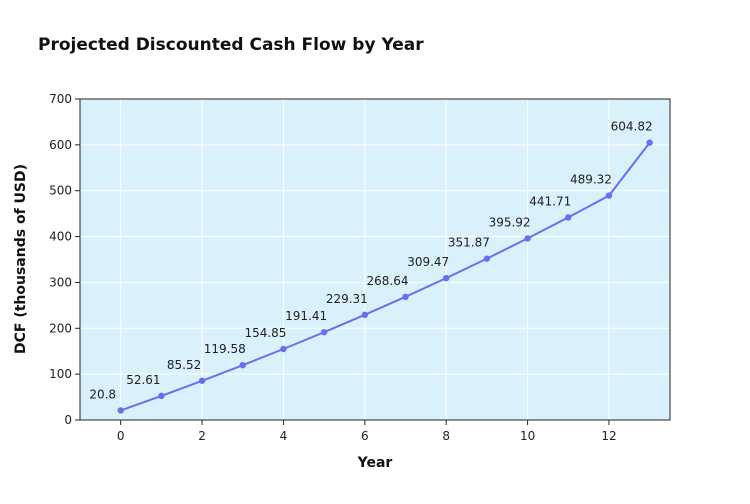 The image size is (750, 504). I want to click on y-axis-title: DCF (thousands of USD), so click(21, 259).